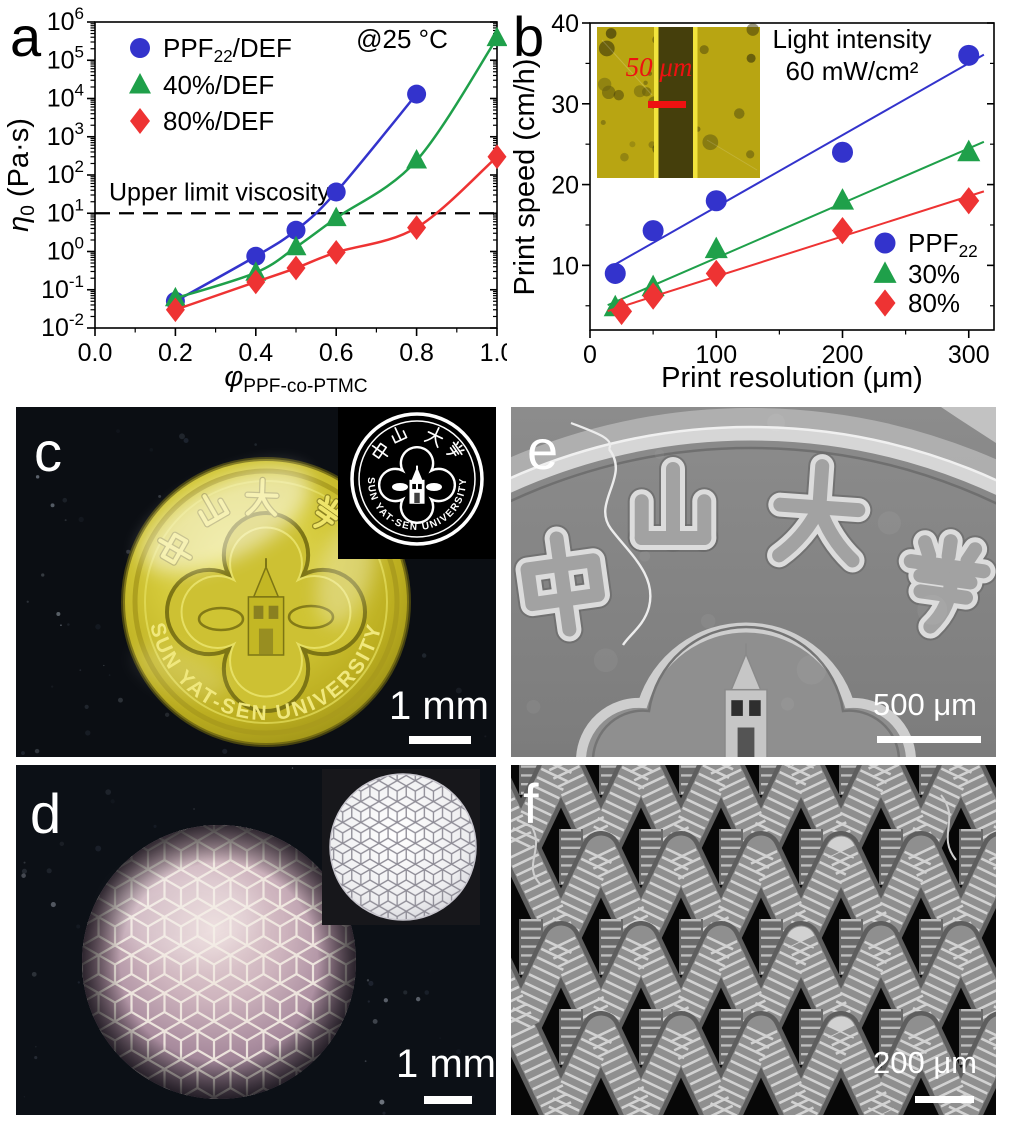  What do you see at coordinates (65, 58) in the screenshot?
I see `y-tick-label-a: 10⁵` at bounding box center [65, 58].